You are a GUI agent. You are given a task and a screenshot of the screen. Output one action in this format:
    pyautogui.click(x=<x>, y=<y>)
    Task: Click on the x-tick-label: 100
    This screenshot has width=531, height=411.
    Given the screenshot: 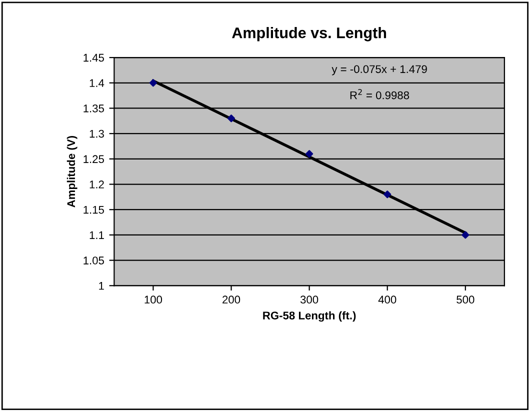 What is the action you would take?
    pyautogui.click(x=153, y=300)
    